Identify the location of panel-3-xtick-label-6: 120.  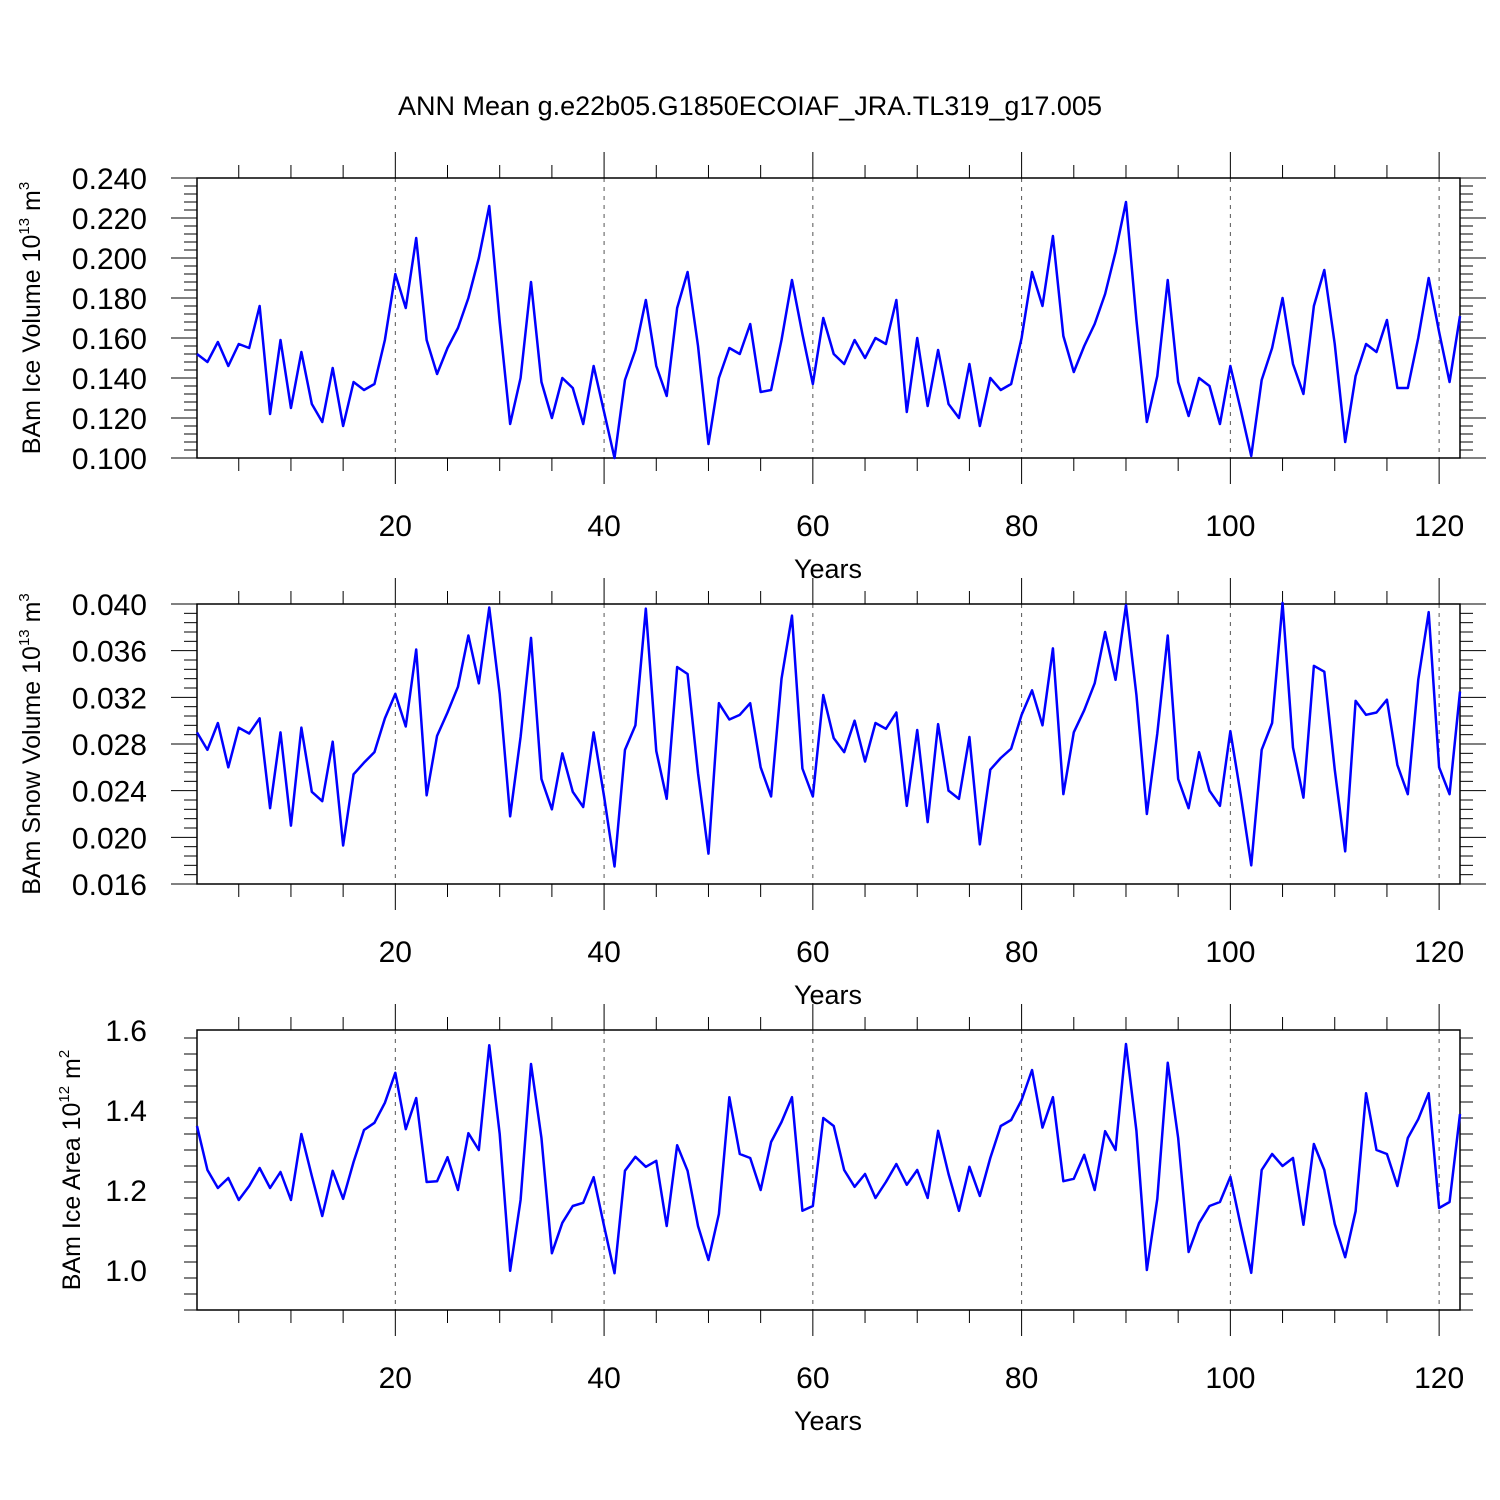
(1439, 1378).